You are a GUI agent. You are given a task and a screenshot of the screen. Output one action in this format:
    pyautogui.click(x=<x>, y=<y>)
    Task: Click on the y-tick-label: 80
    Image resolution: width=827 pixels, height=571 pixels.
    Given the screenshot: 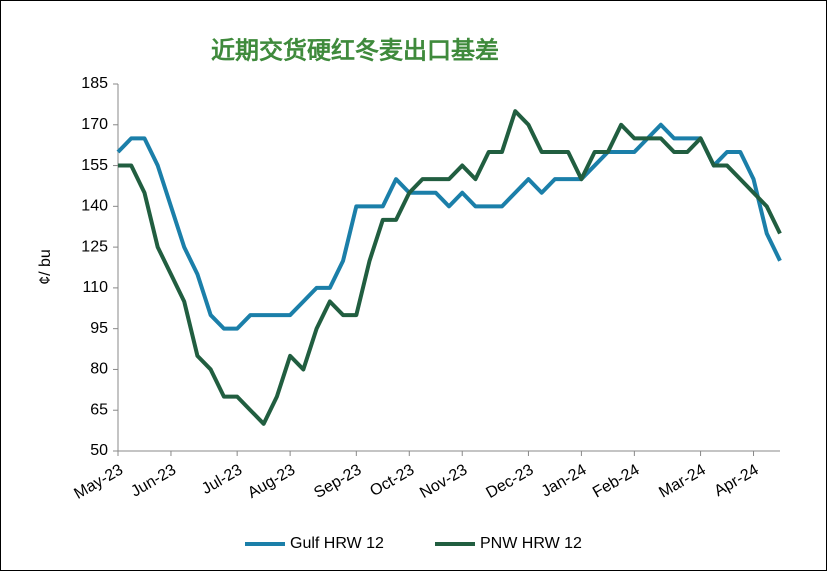 What is the action you would take?
    pyautogui.click(x=99, y=369)
    